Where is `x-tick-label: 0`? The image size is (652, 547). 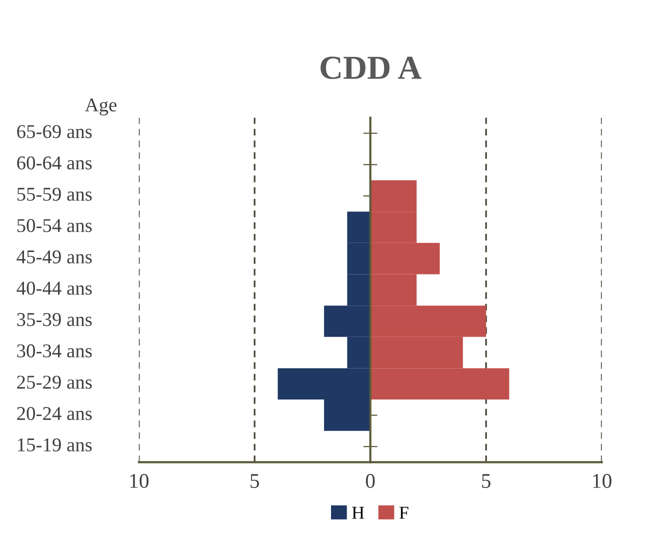
x-tick-label: 0 is located at coordinates (370, 481).